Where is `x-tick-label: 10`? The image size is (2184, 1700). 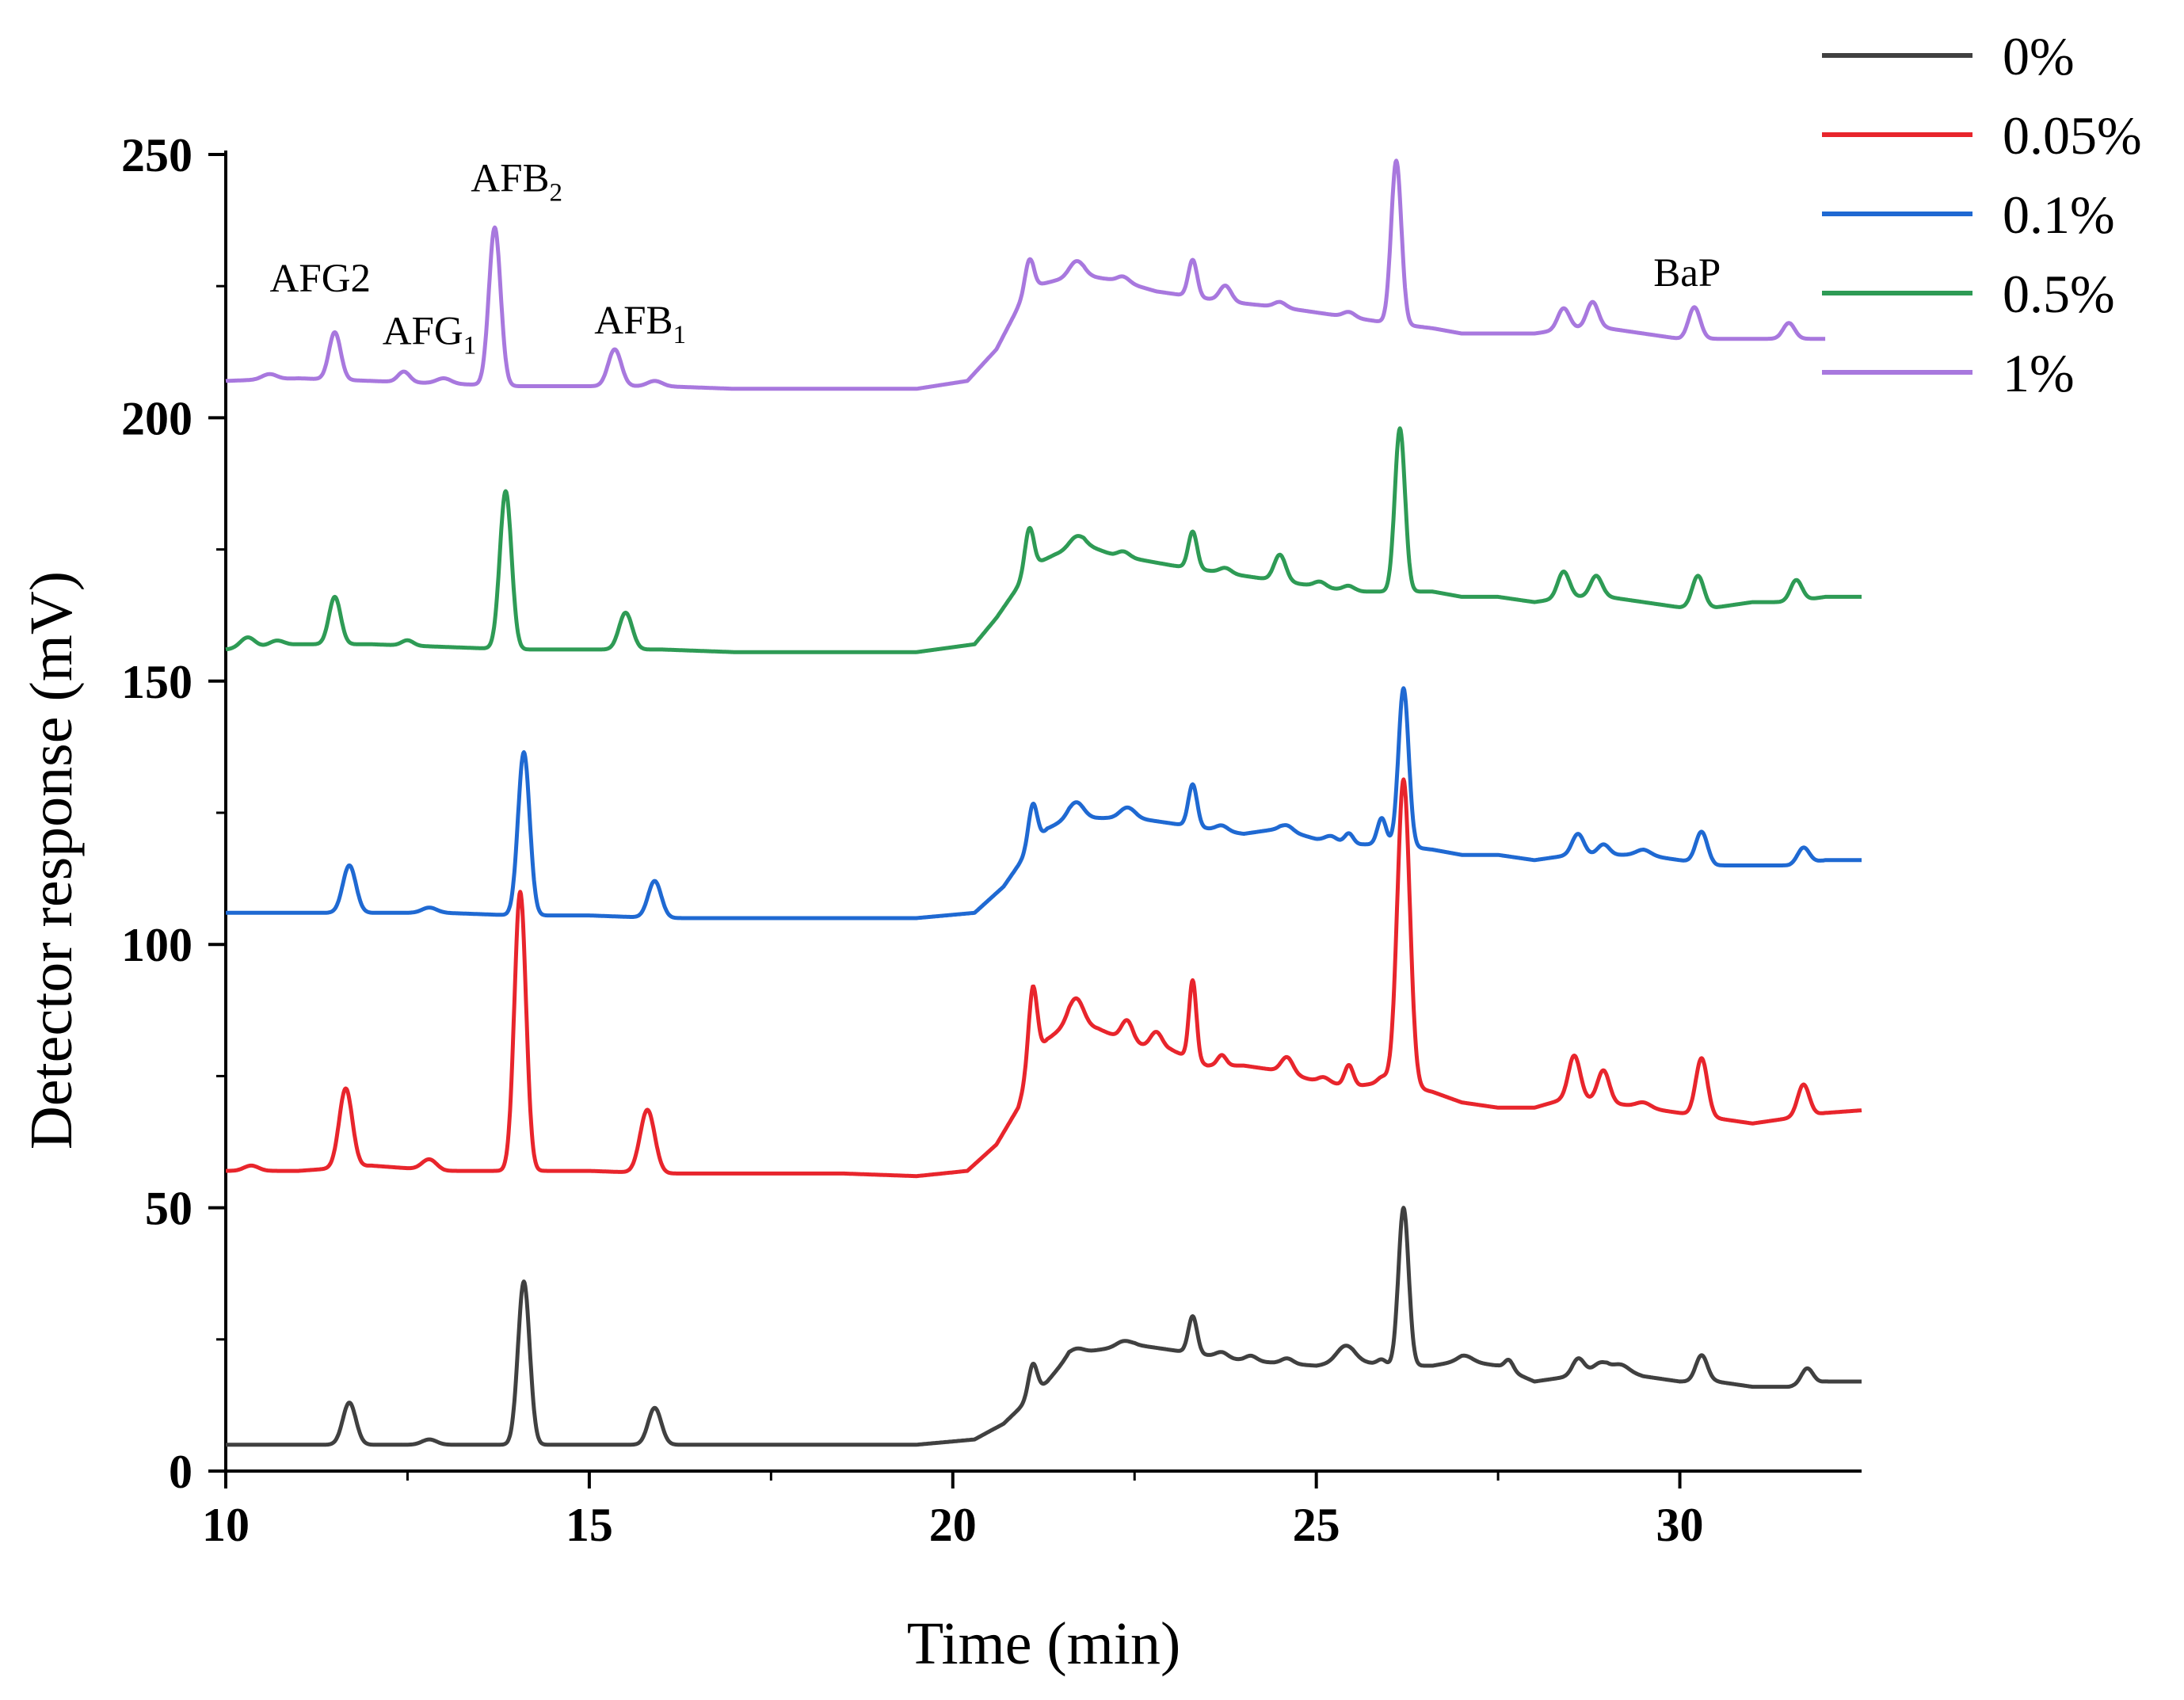
x-tick-label: 10 is located at coordinates (226, 1525).